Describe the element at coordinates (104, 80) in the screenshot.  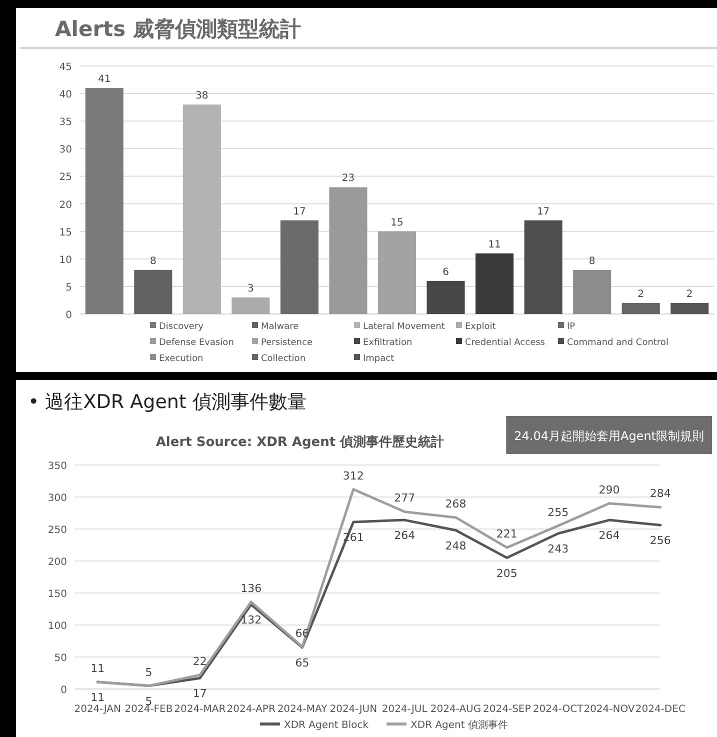
I see `data-label: 41` at that location.